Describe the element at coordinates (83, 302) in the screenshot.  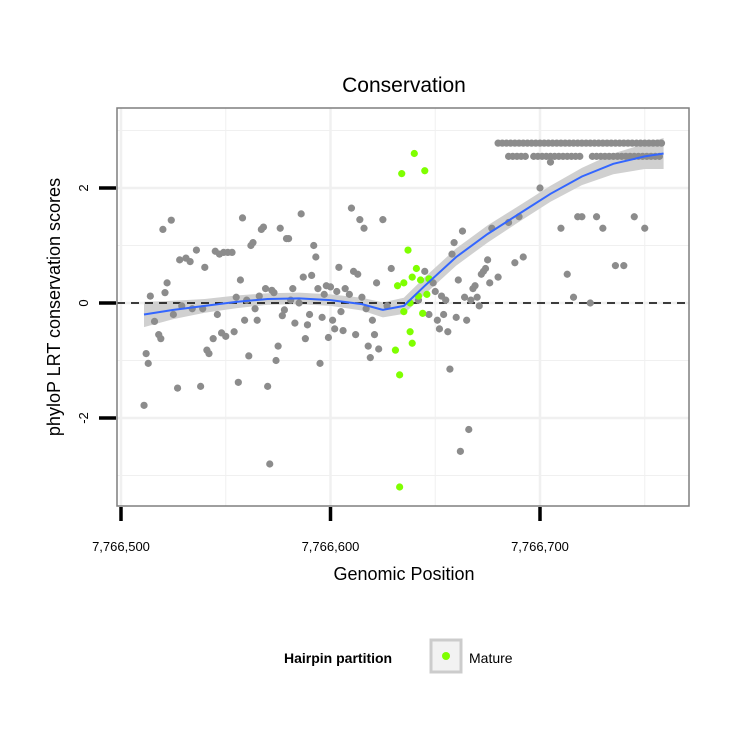
I see `y-tick-label: 0` at that location.